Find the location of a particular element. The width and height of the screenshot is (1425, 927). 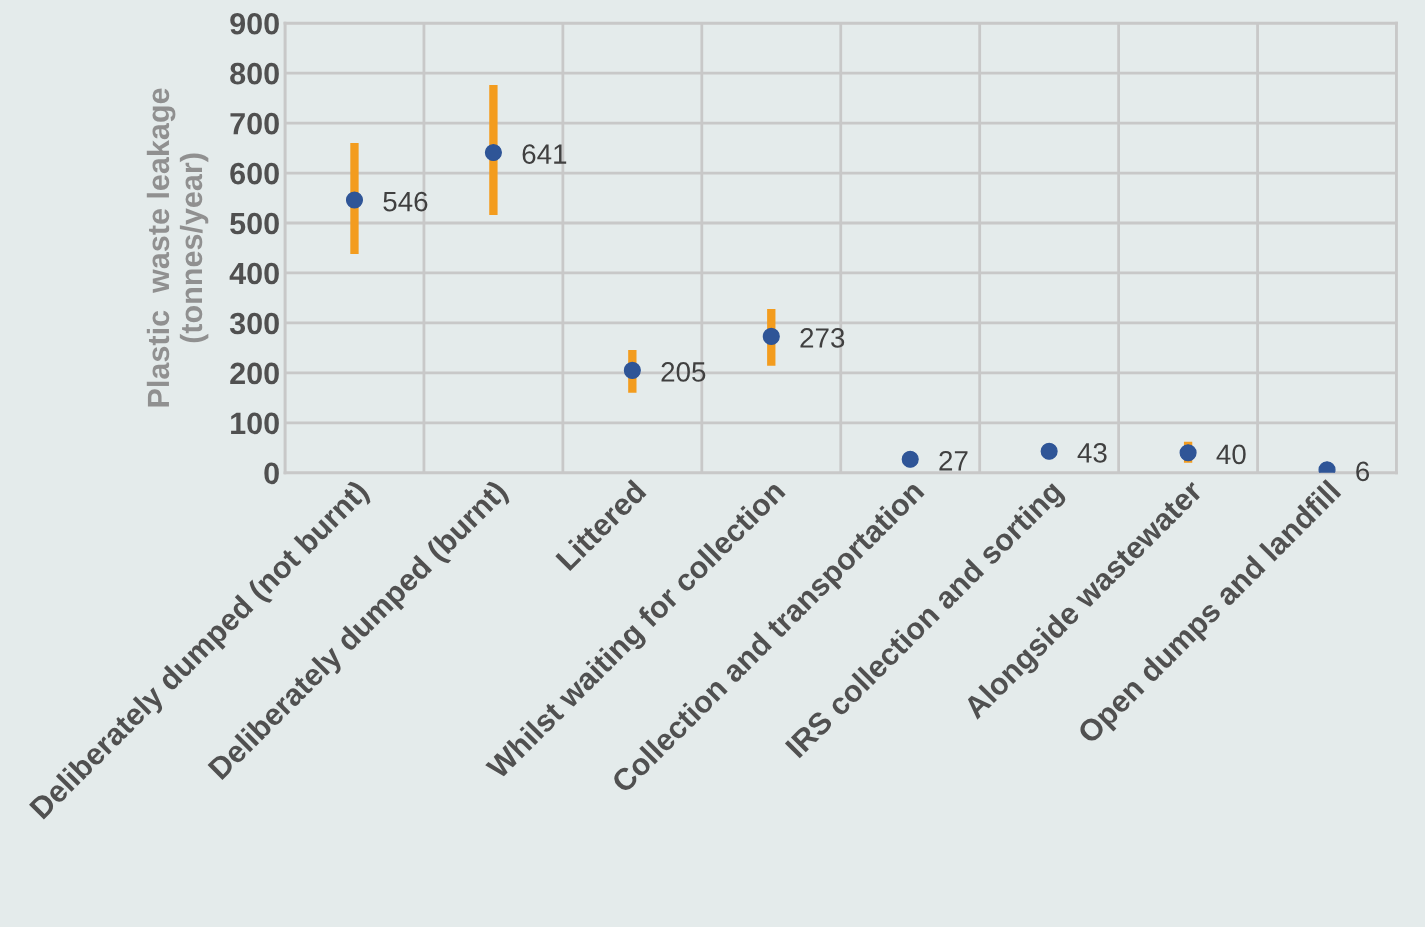

y-tick-label: 500 is located at coordinates (254, 223).